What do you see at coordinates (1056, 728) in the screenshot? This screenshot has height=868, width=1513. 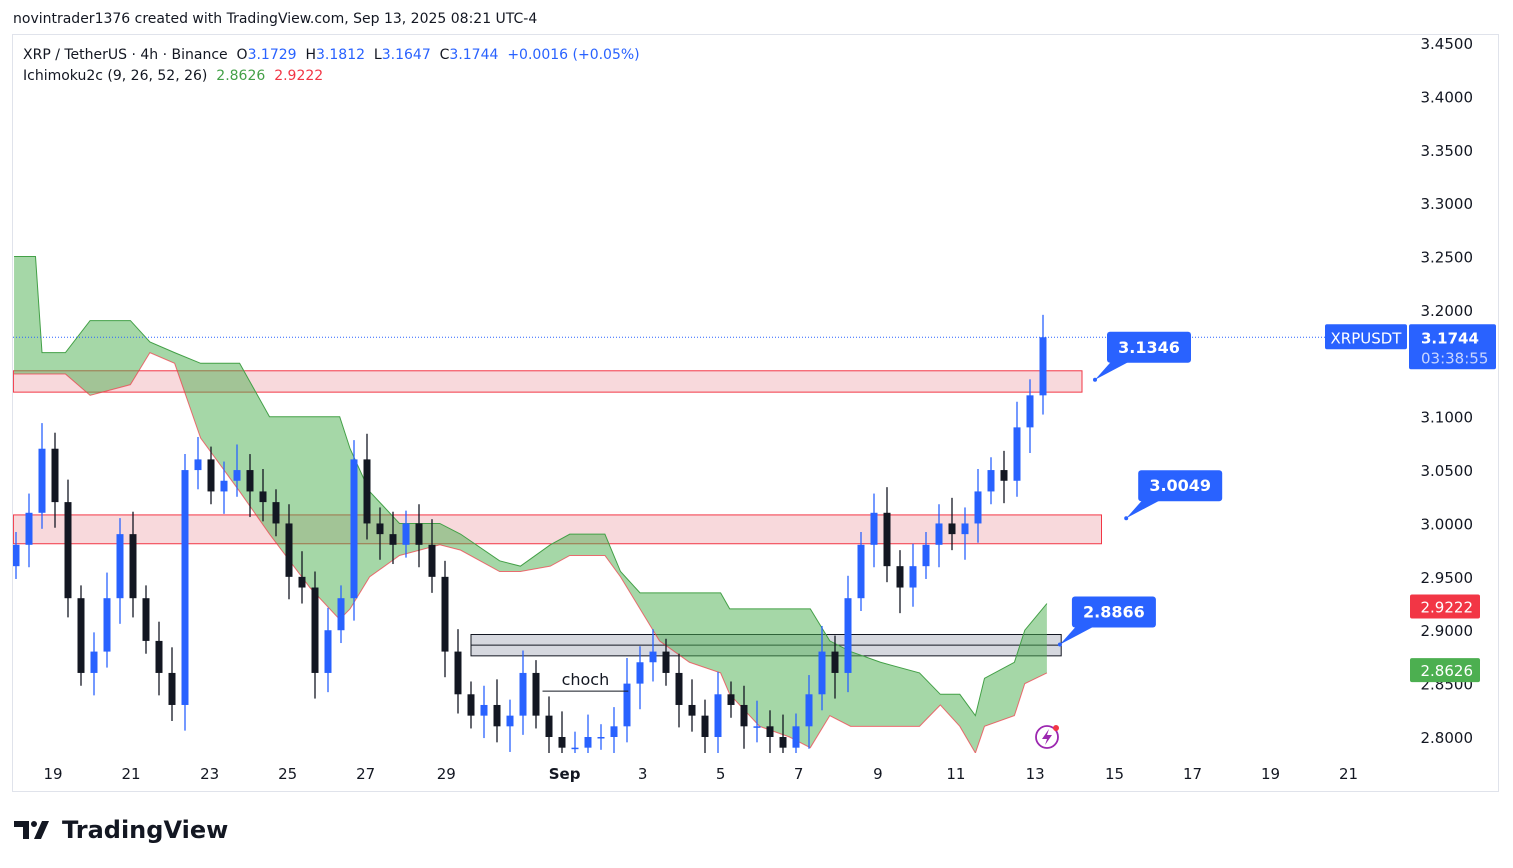 I see `notification-dot` at bounding box center [1056, 728].